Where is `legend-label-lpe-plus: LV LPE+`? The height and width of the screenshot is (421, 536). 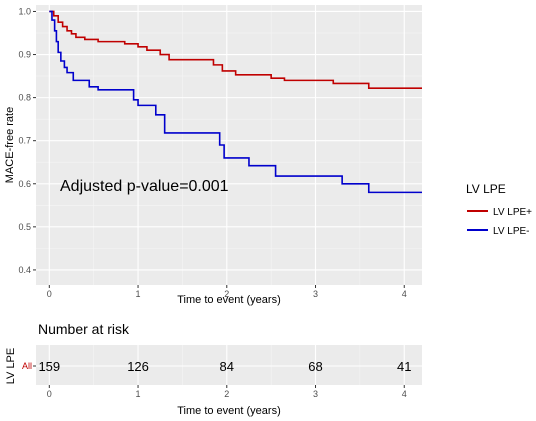 legend-label-lpe-plus: LV LPE+ is located at coordinates (512, 212).